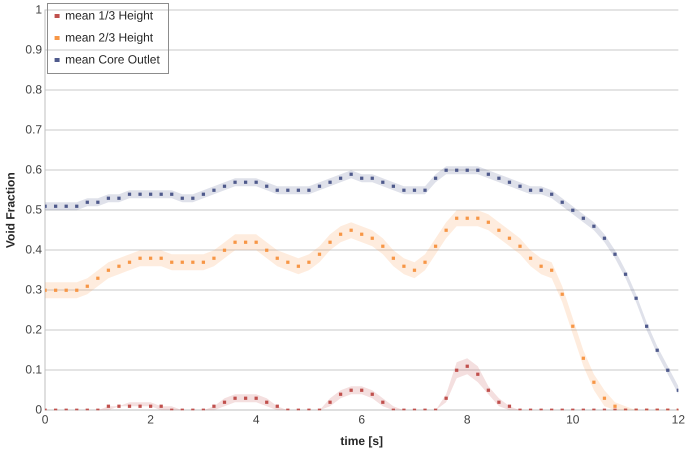 The width and height of the screenshot is (688, 453). Describe the element at coordinates (33, 249) in the screenshot. I see `y-tick-label: 0.4` at that location.